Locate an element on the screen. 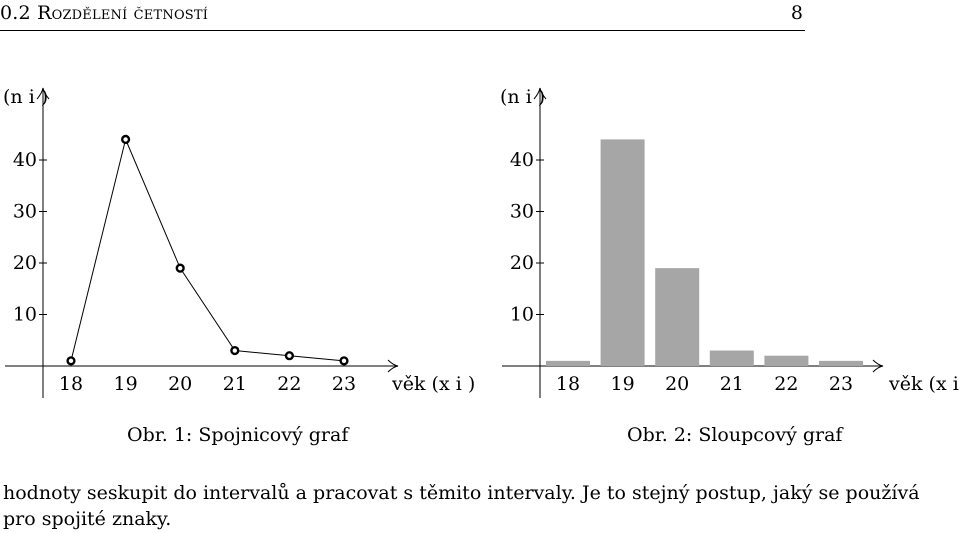  figure-caption-line-chart: Obr. 1: Spojnicový graf is located at coordinates (238, 435).